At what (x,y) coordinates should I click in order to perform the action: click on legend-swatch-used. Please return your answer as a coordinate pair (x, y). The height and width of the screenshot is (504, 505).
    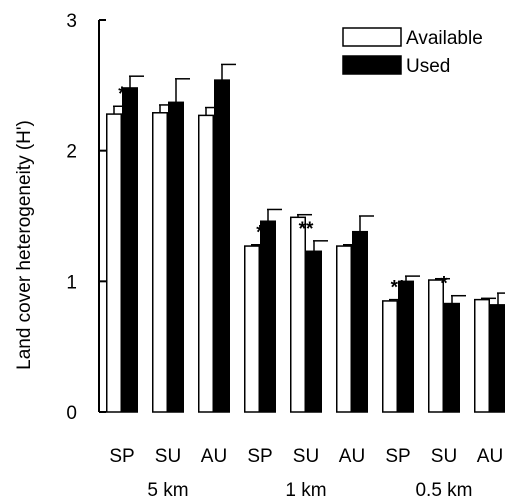
    Looking at the image, I should click on (372, 65).